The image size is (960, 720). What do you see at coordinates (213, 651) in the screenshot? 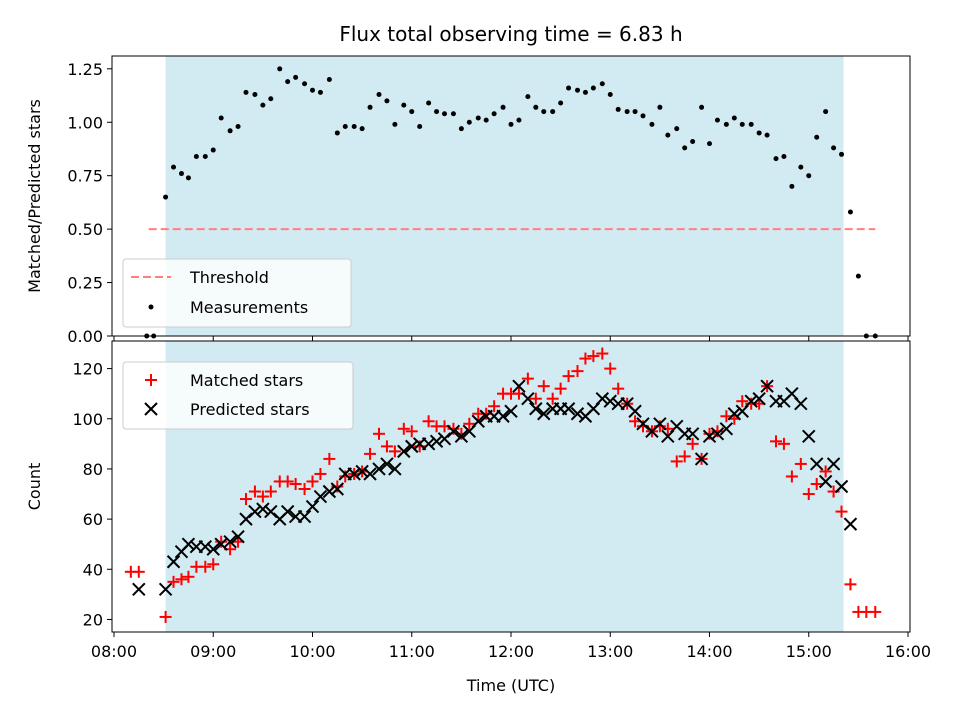
I see `x-tick-label: 09:00` at bounding box center [213, 651].